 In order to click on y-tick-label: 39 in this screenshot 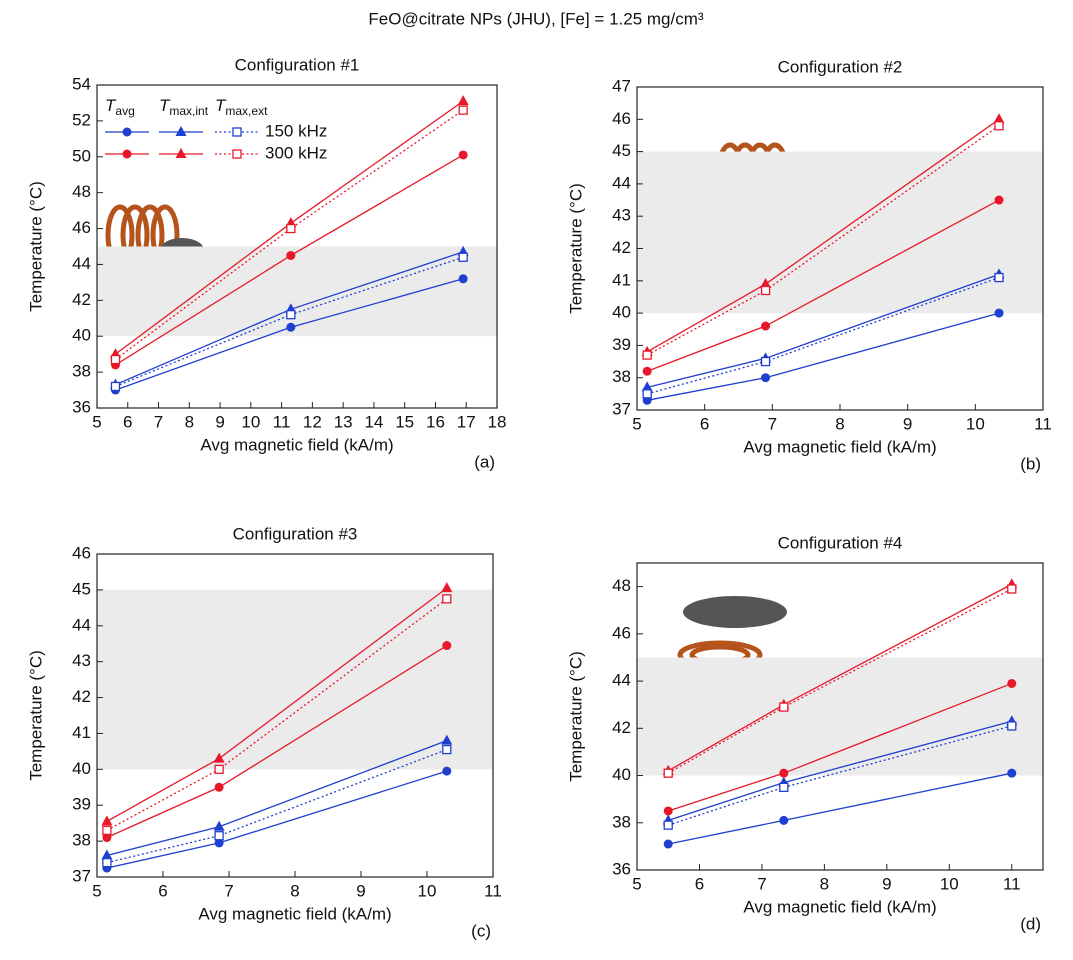, I will do `click(621, 344)`.